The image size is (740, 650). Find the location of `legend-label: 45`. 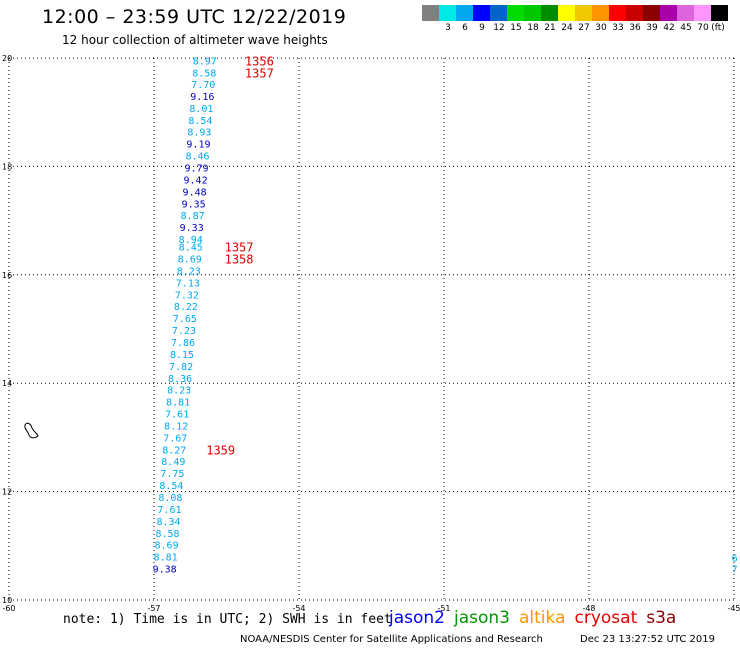

legend-label: 45 is located at coordinates (686, 28).